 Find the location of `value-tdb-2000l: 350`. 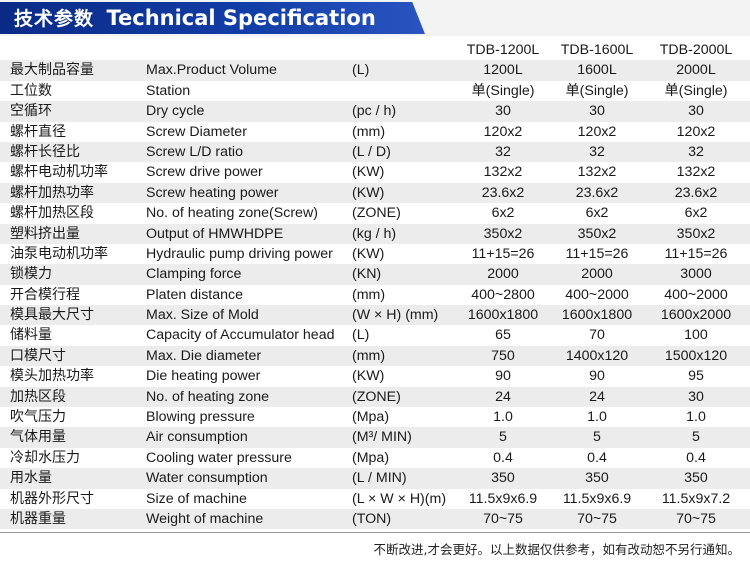

value-tdb-2000l: 350 is located at coordinates (696, 478).